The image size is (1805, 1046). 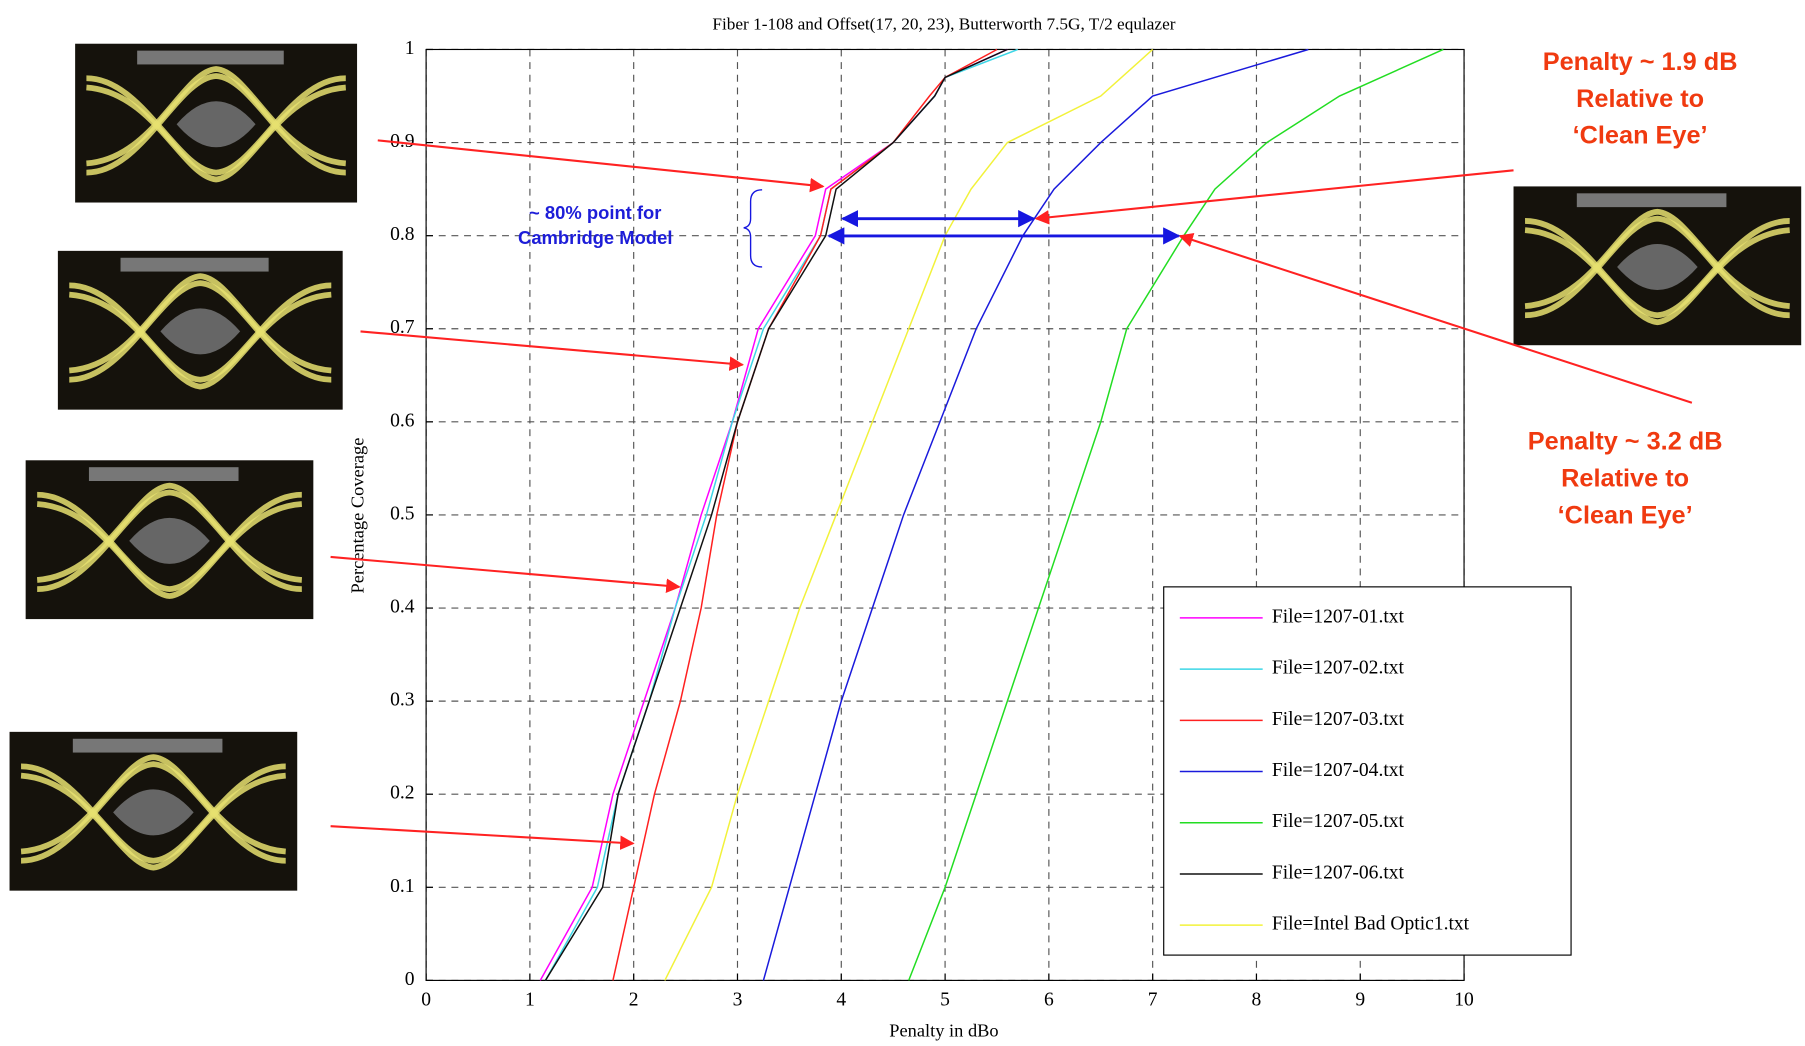 I want to click on brace, so click(x=753, y=228).